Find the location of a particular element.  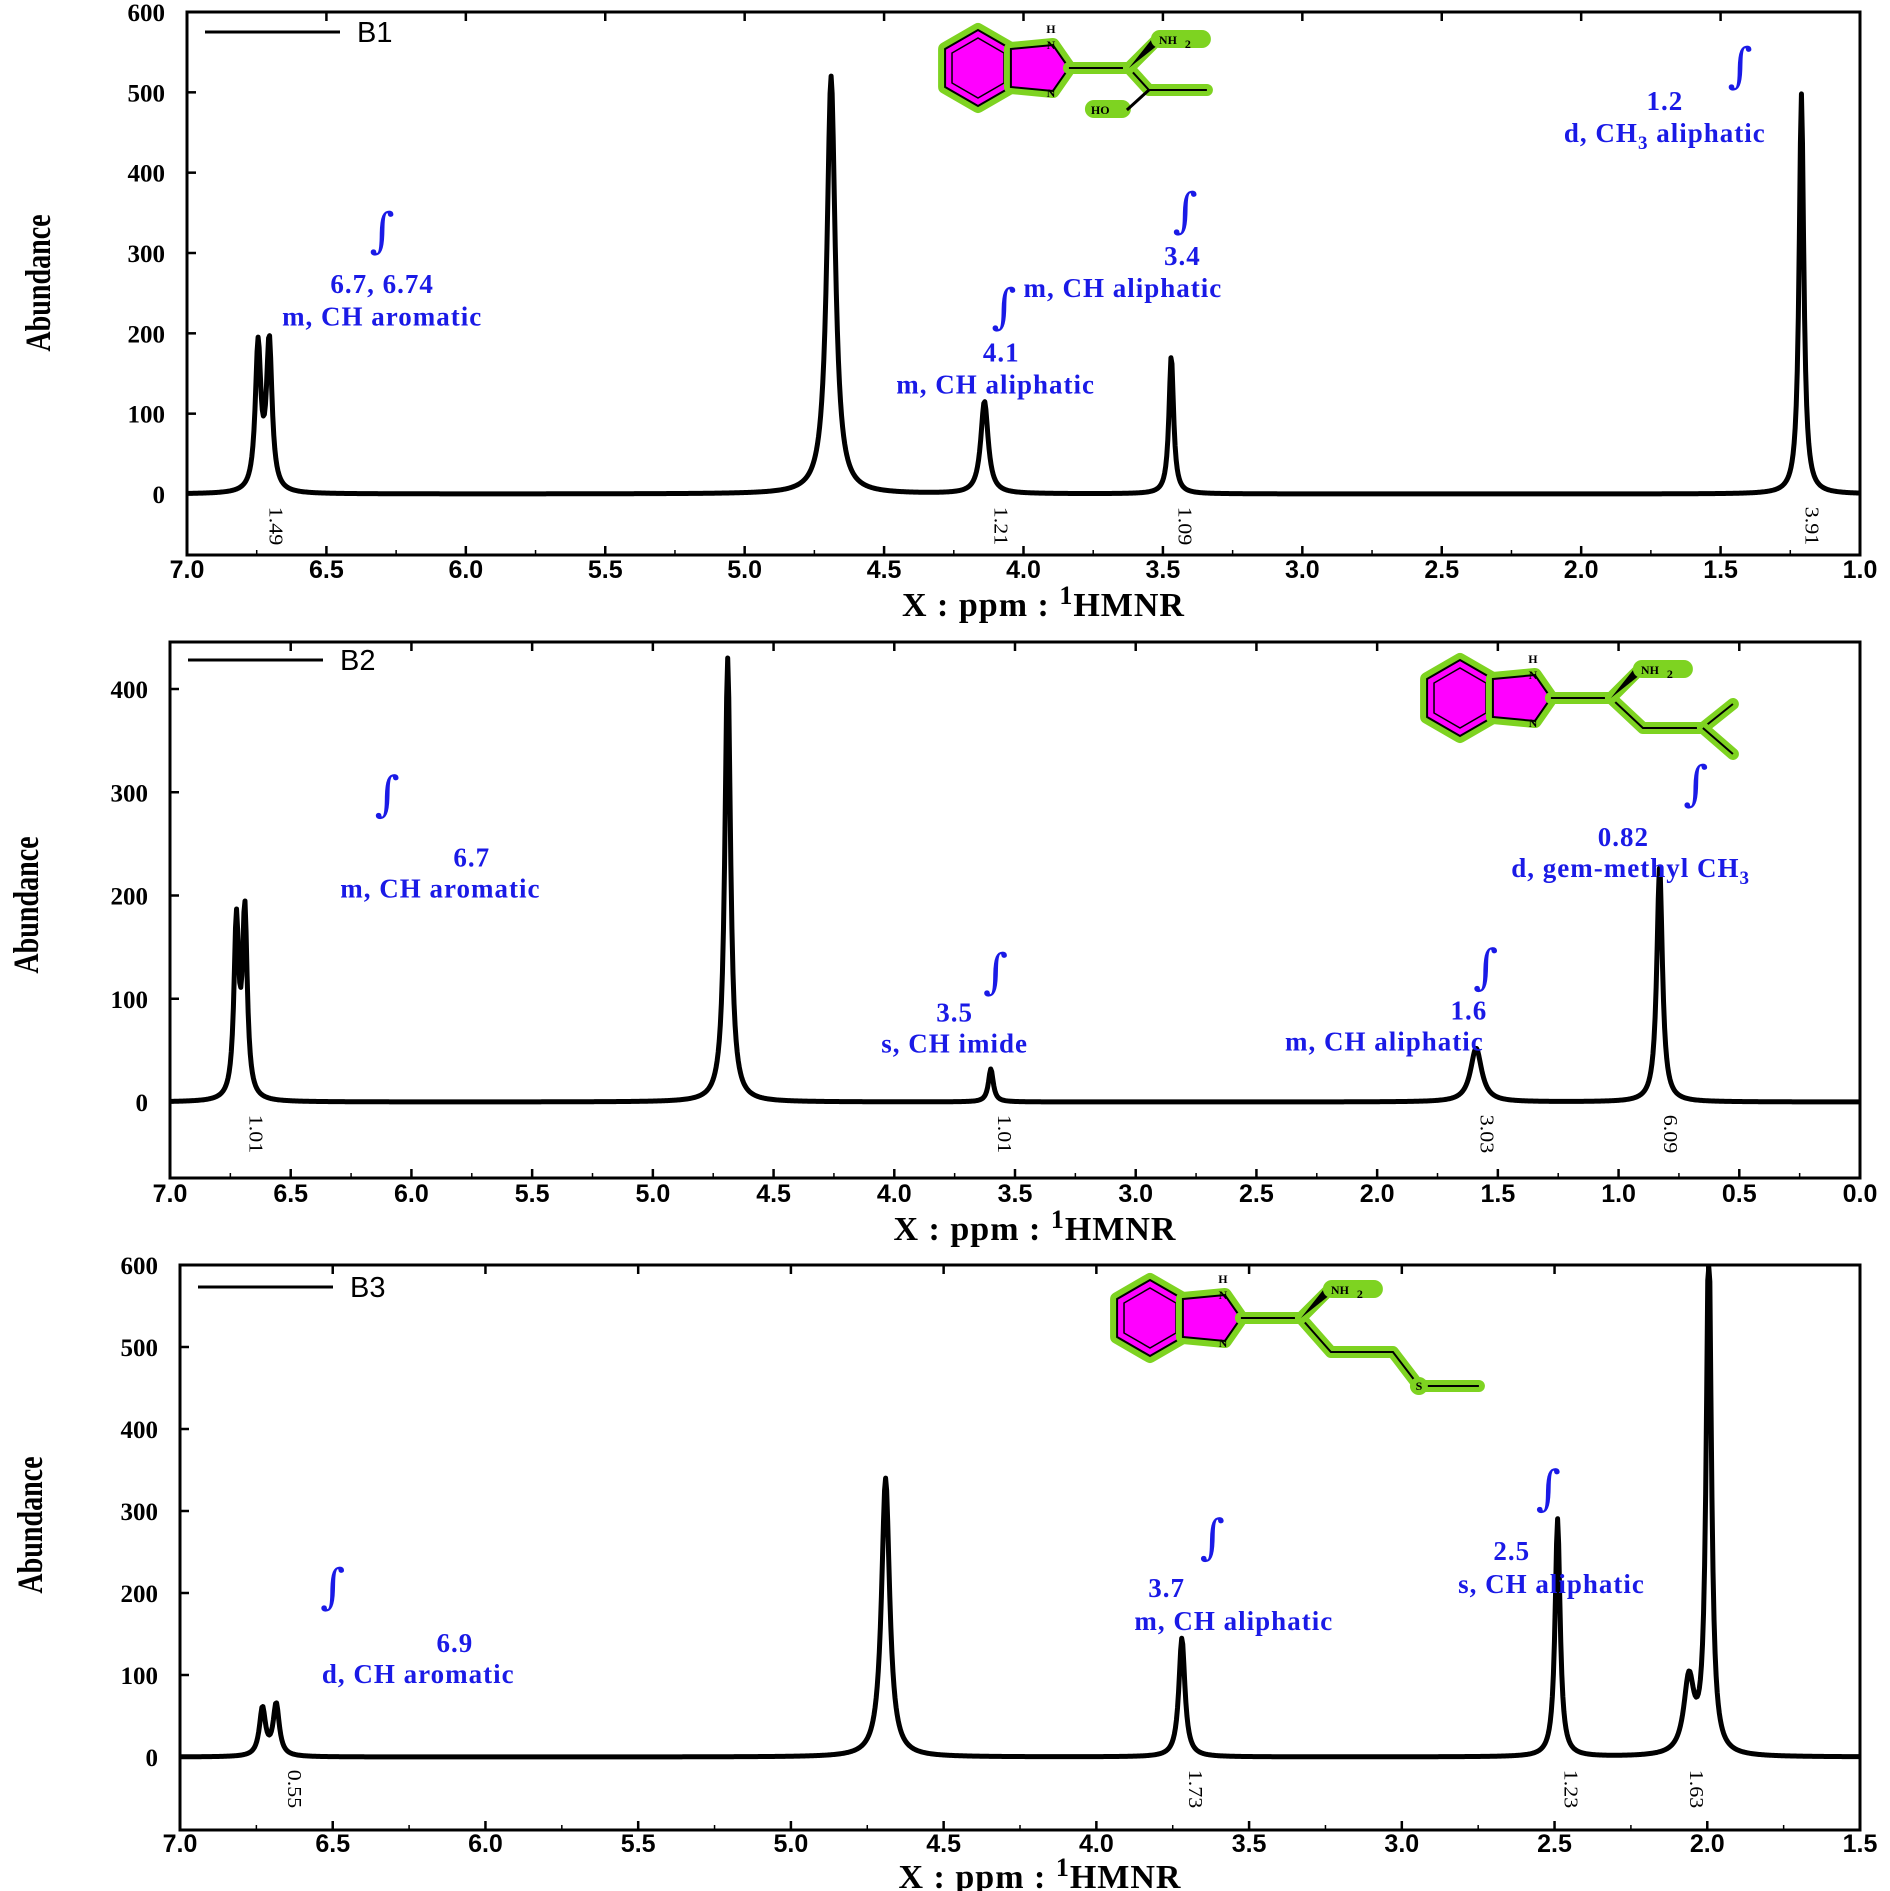

atom-label-s: S is located at coordinates (1419, 1386).